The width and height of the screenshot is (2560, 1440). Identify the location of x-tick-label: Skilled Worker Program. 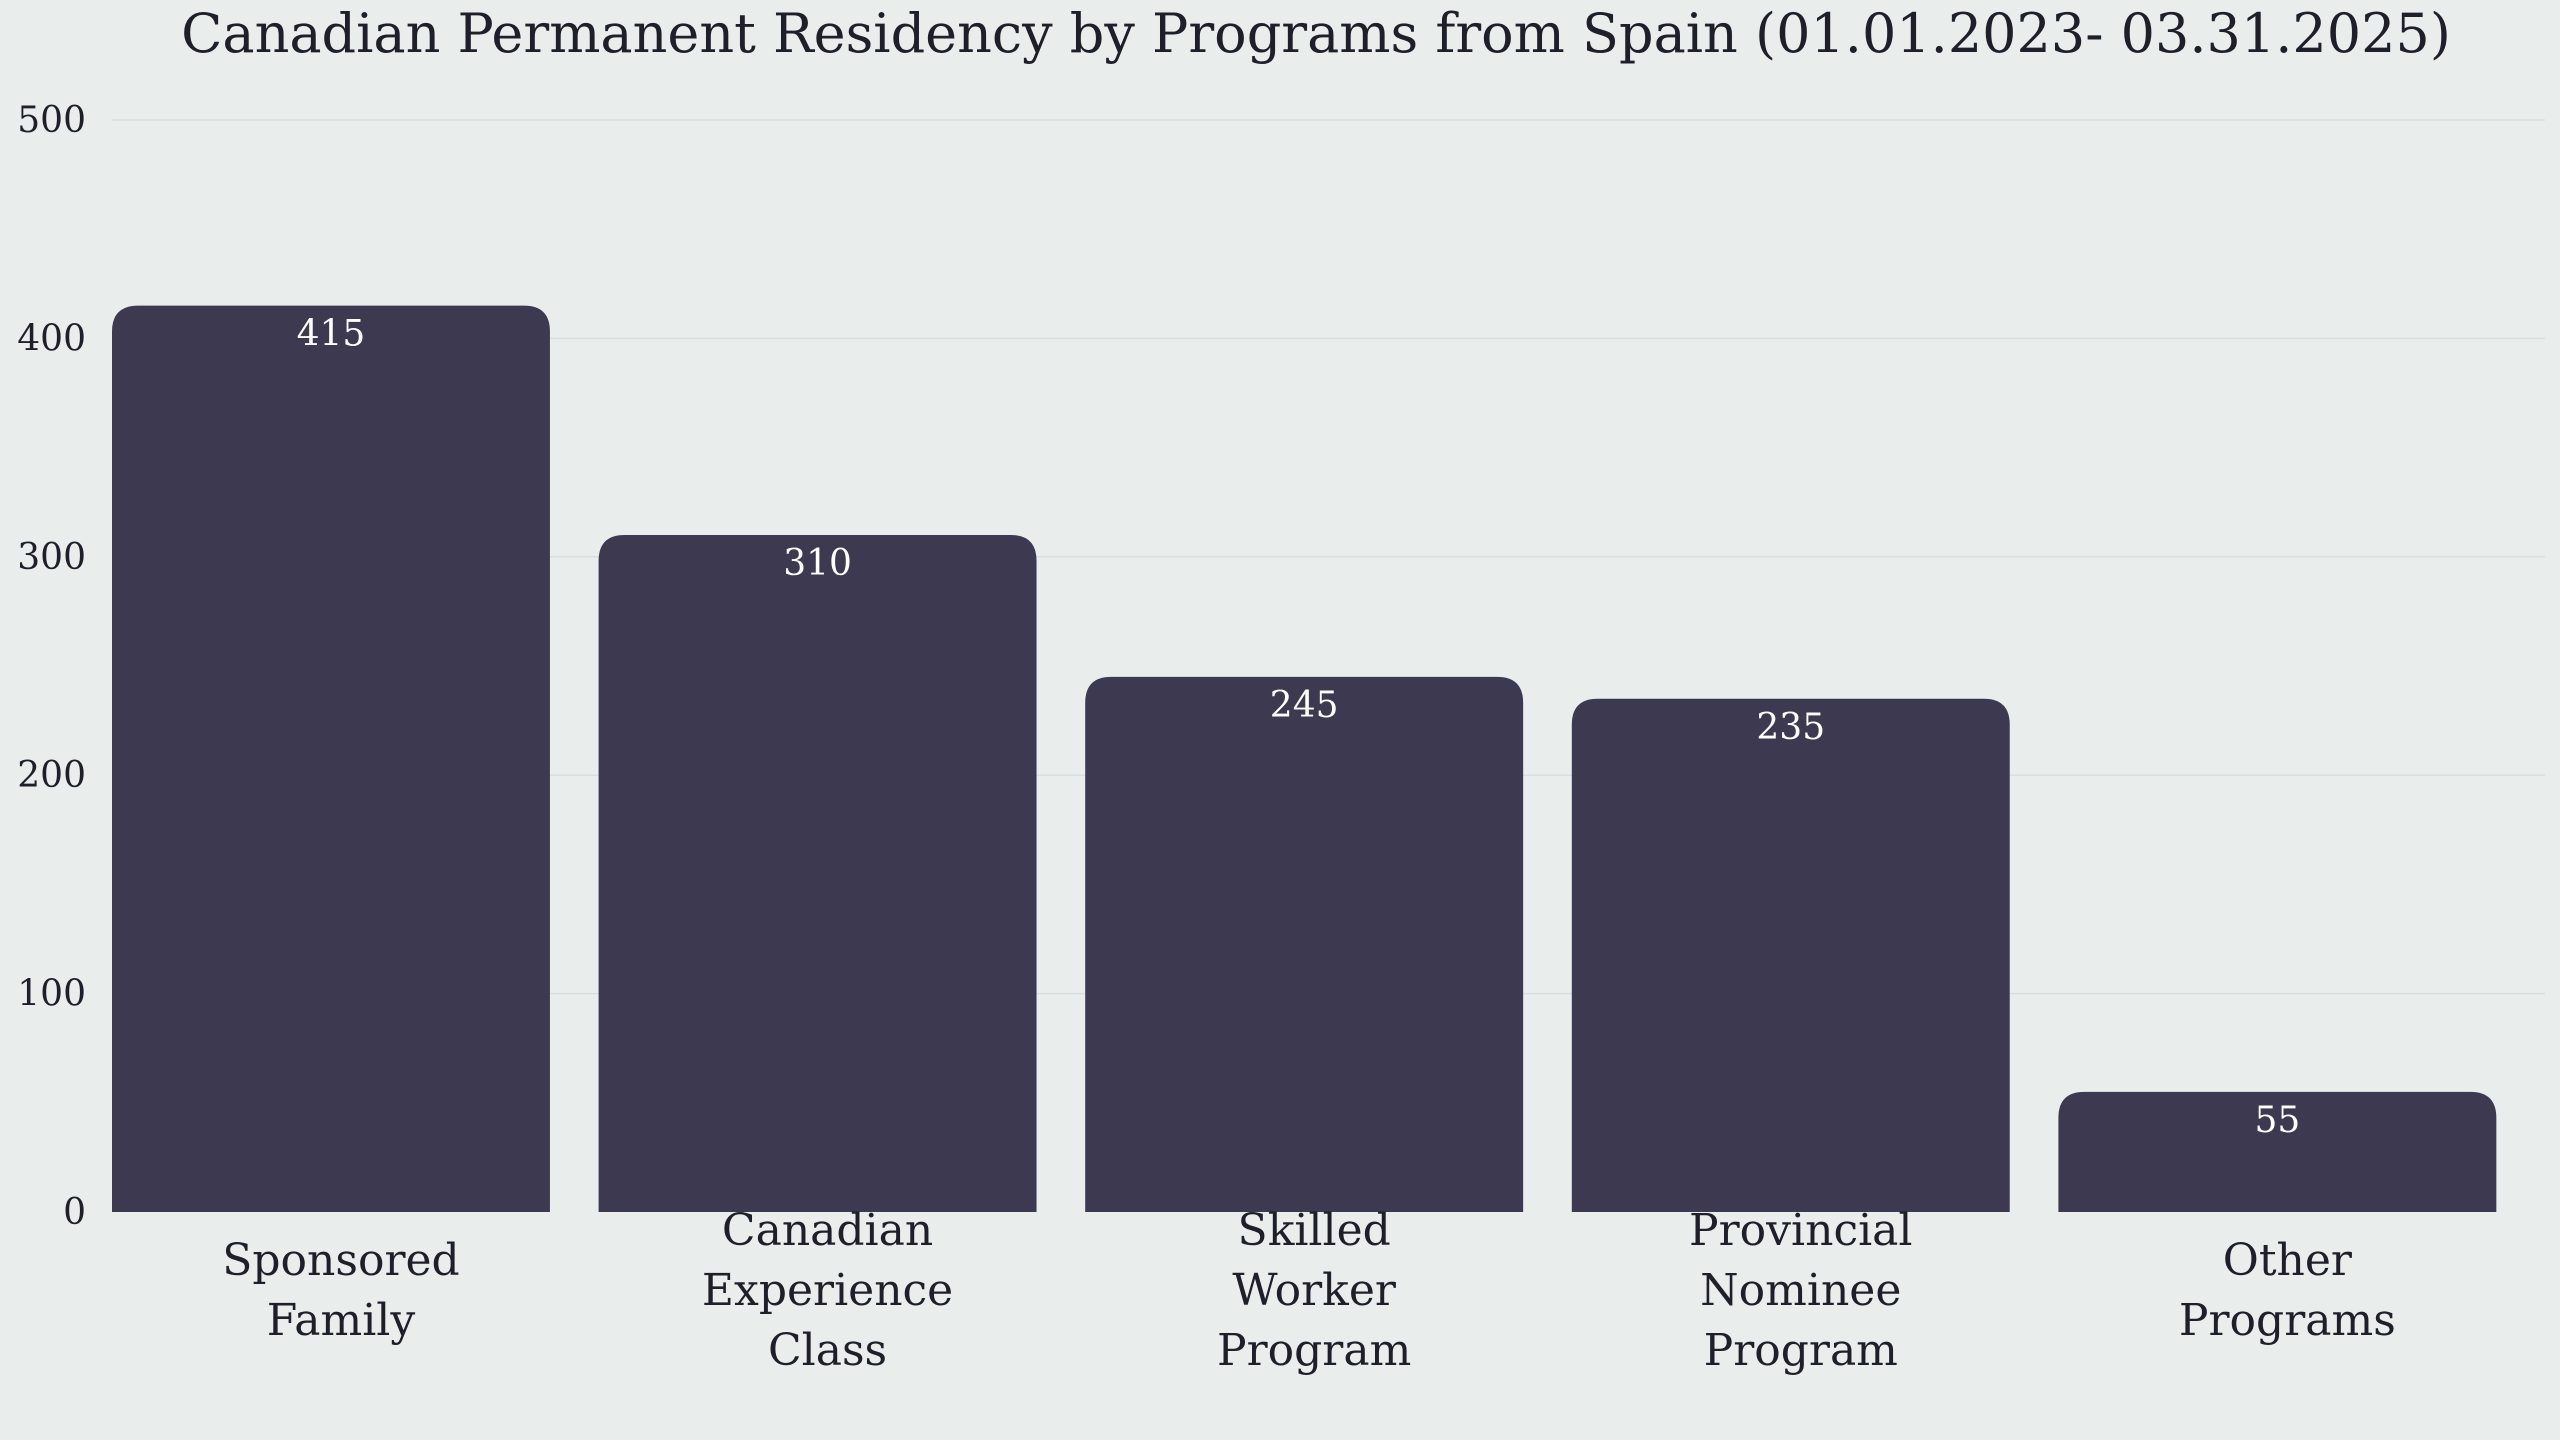
(1314, 1290).